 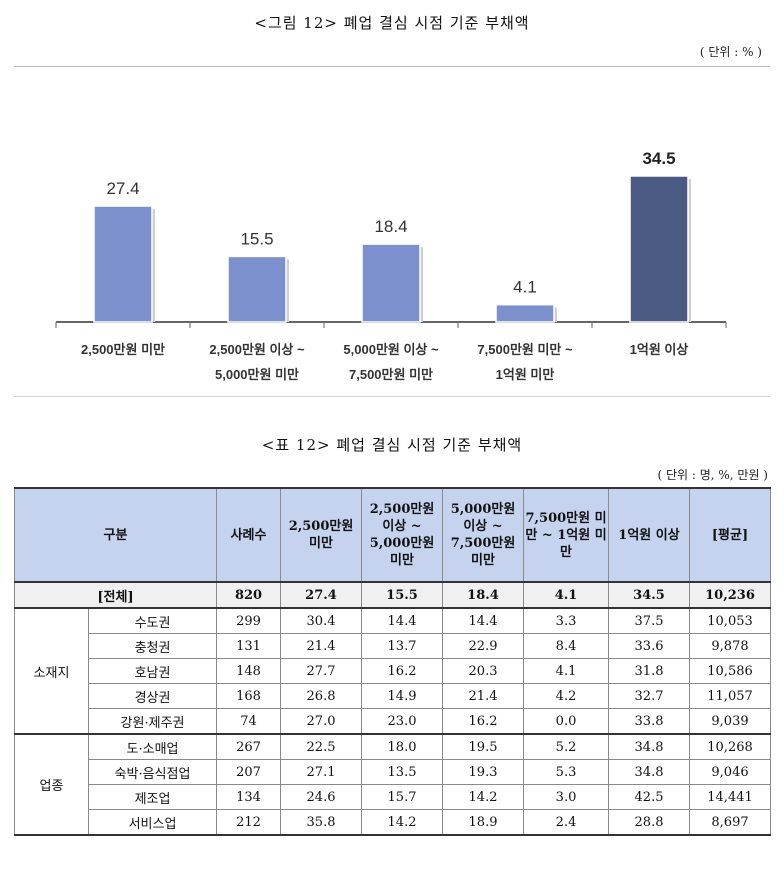 What do you see at coordinates (249, 772) in the screenshot?
I see `table-cell: 207` at bounding box center [249, 772].